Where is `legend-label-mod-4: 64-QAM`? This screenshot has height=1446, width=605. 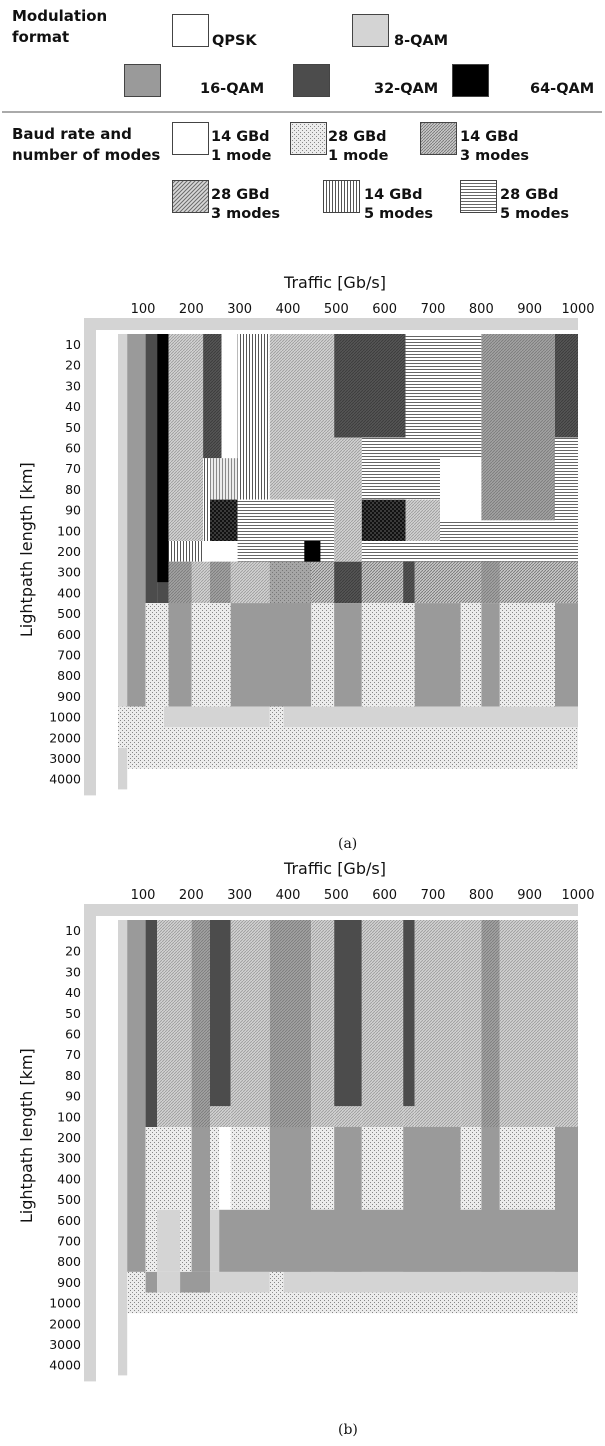
legend-label-mod-4: 64-QAM is located at coordinates (562, 89).